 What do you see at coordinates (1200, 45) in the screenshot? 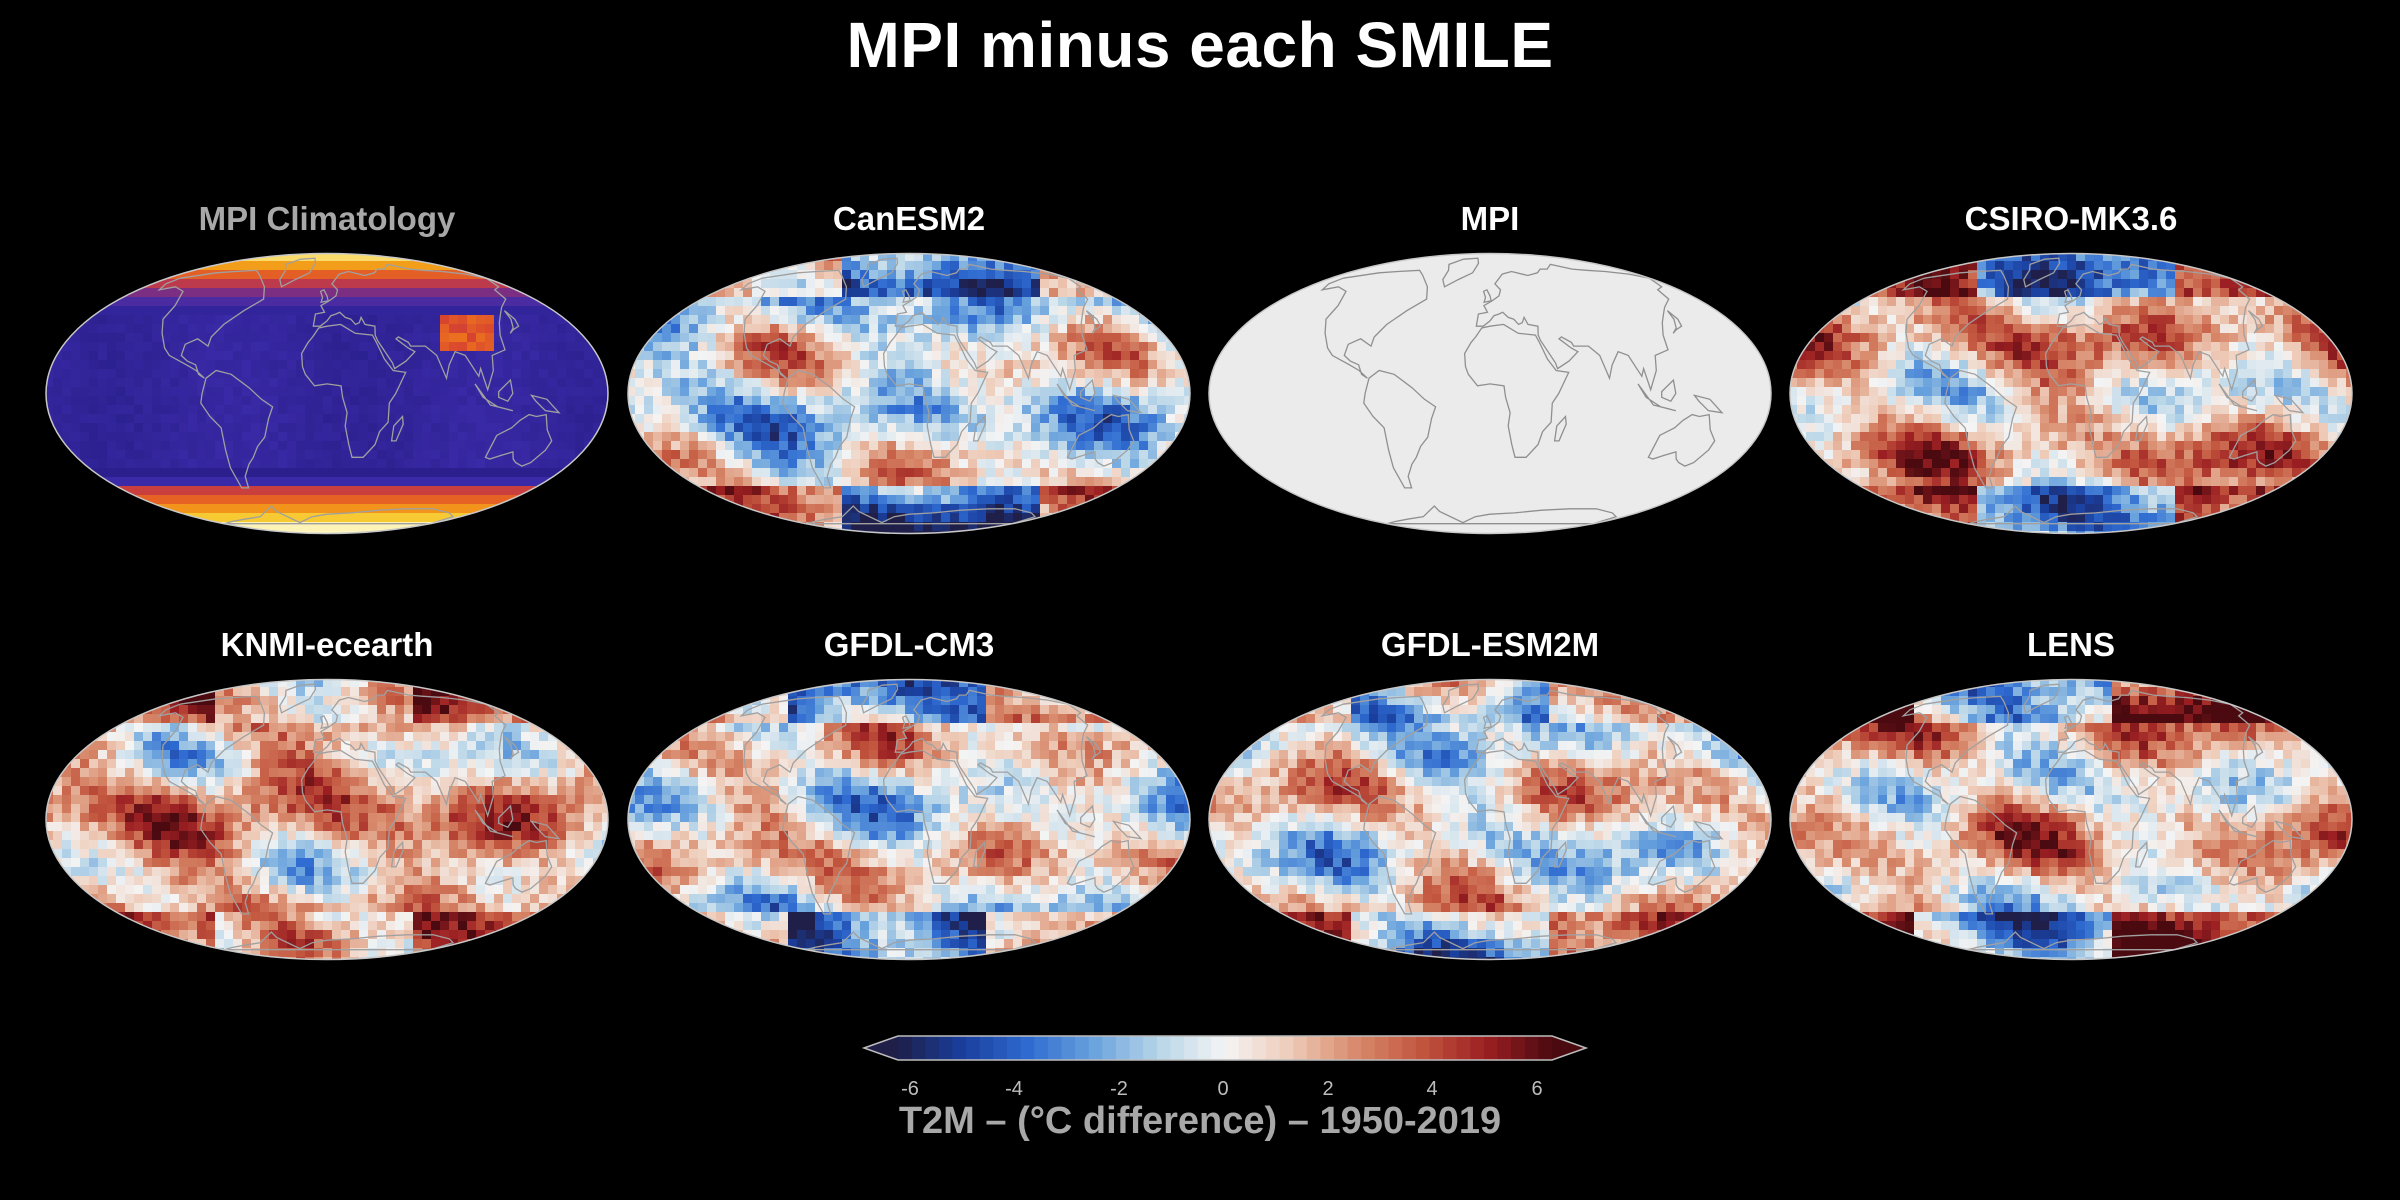
I see `figure-title: MPI minus each SMILE` at bounding box center [1200, 45].